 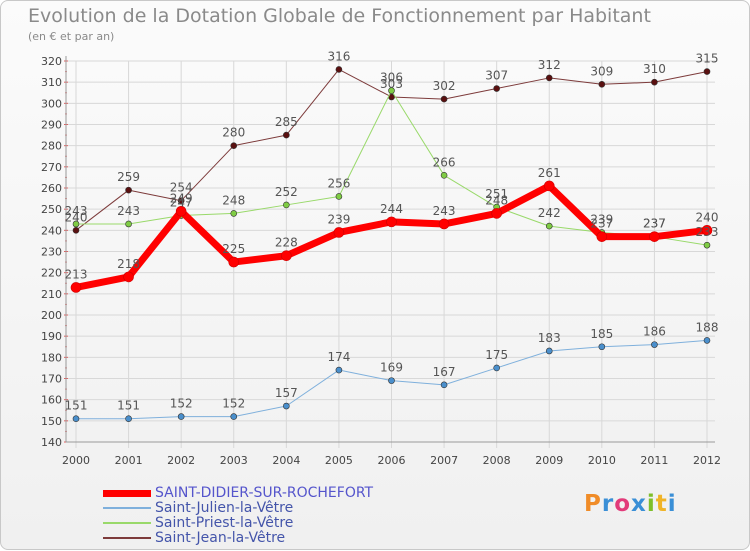 What do you see at coordinates (51, 336) in the screenshot?
I see `y-tick-label: 190` at bounding box center [51, 336].